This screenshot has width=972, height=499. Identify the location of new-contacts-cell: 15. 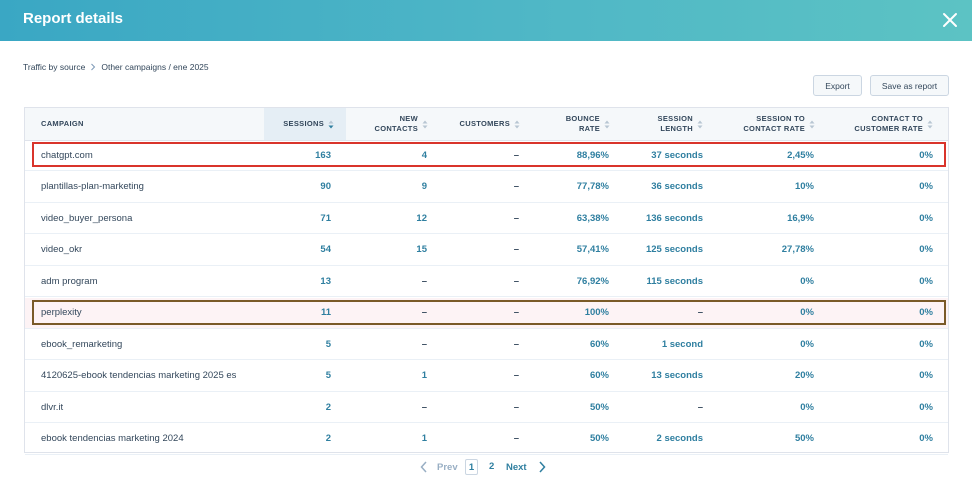
(421, 249).